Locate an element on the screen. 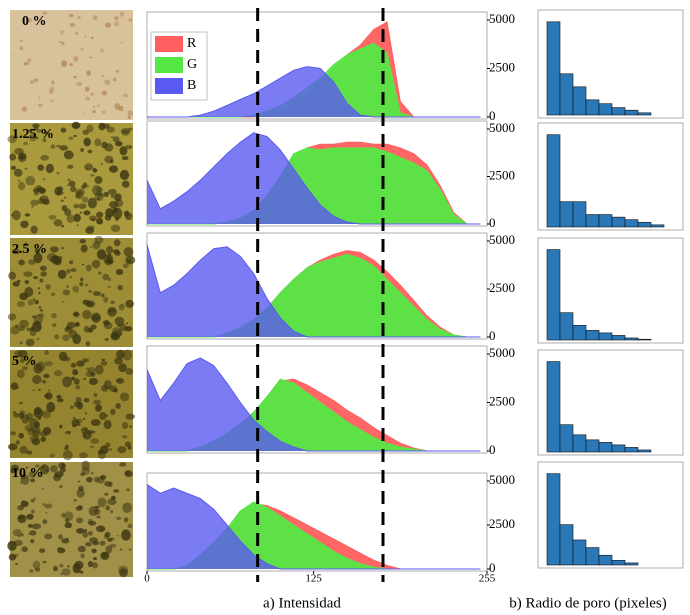 The width and height of the screenshot is (690, 615). caption: b) Radio de poro (pixeles) is located at coordinates (587, 603).